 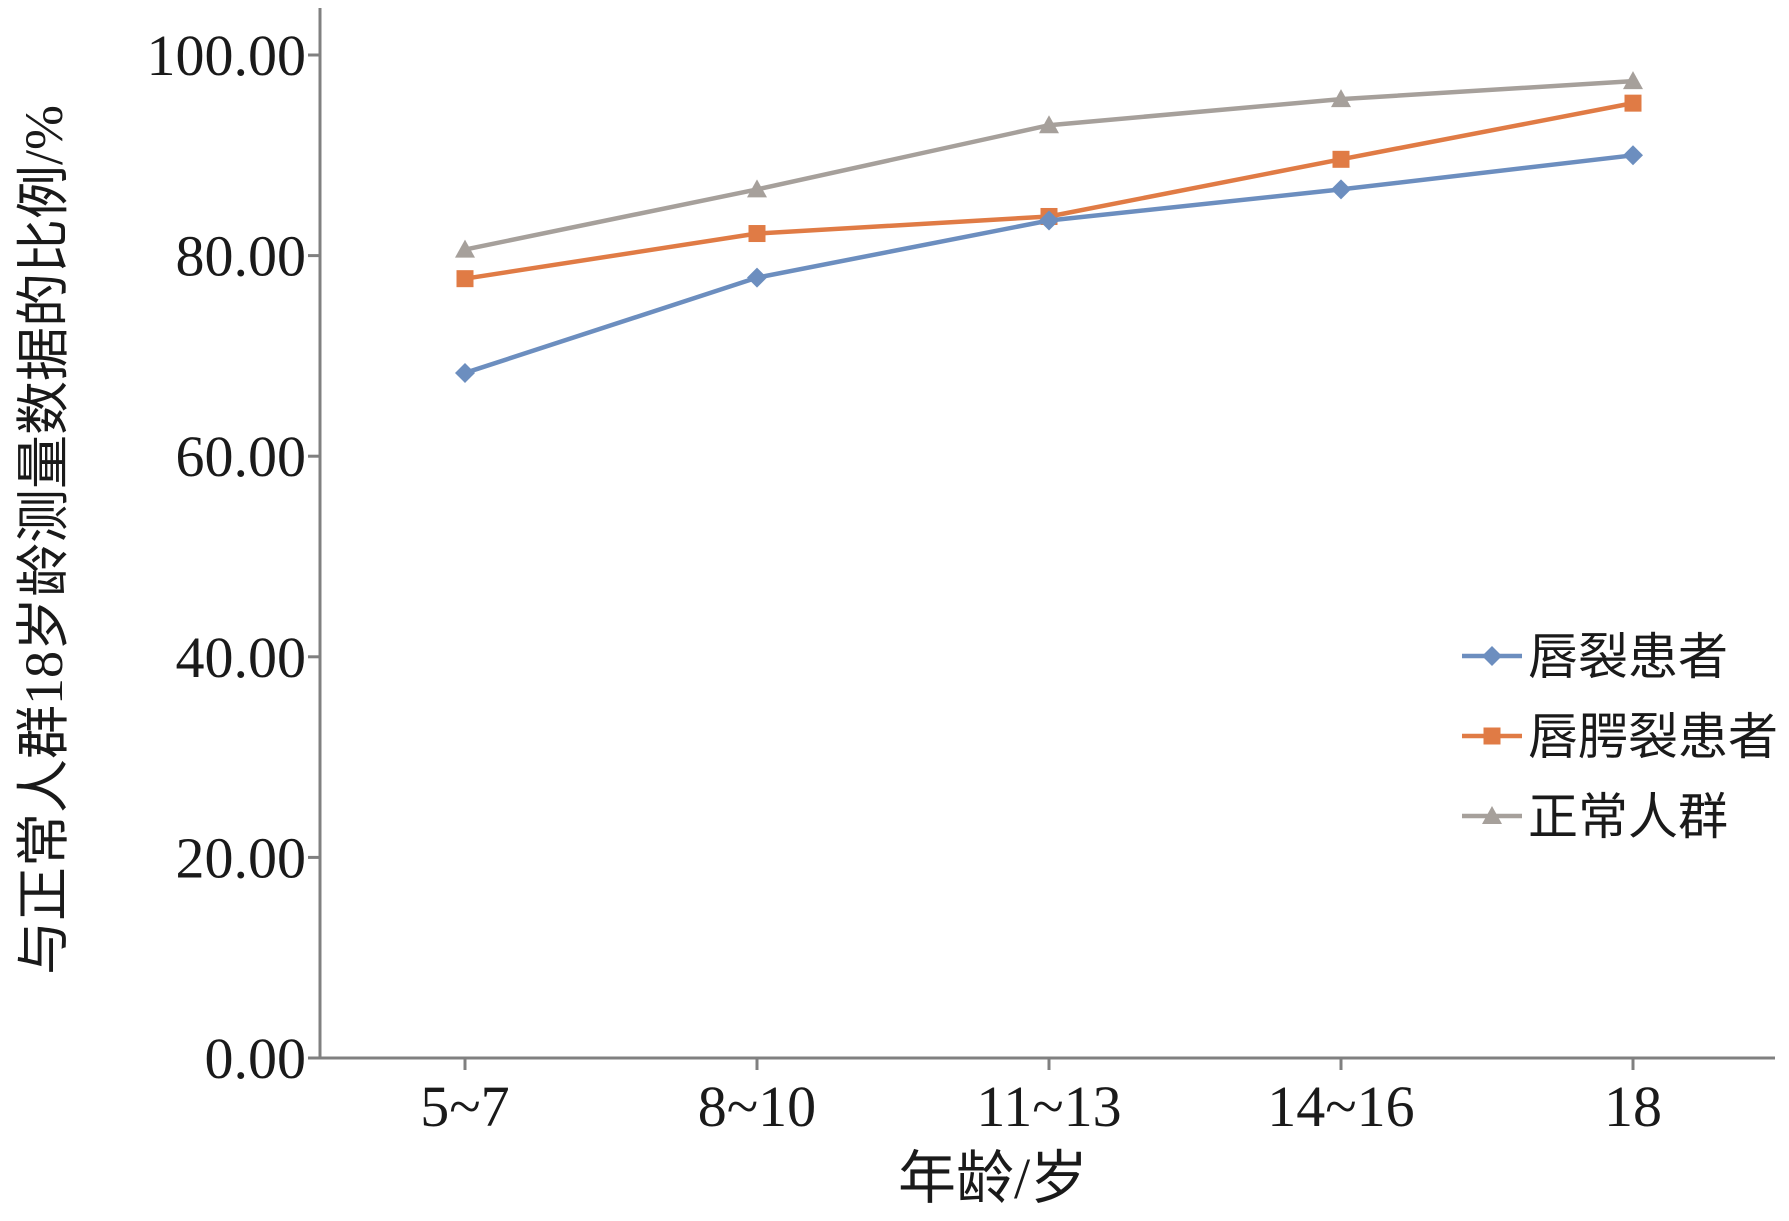 What do you see at coordinates (241, 857) in the screenshot?
I see `y-tick-label: 20.00` at bounding box center [241, 857].